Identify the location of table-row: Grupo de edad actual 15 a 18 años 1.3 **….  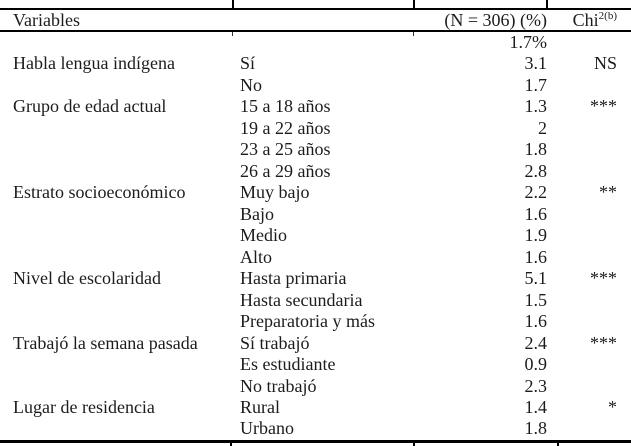
(315, 106).